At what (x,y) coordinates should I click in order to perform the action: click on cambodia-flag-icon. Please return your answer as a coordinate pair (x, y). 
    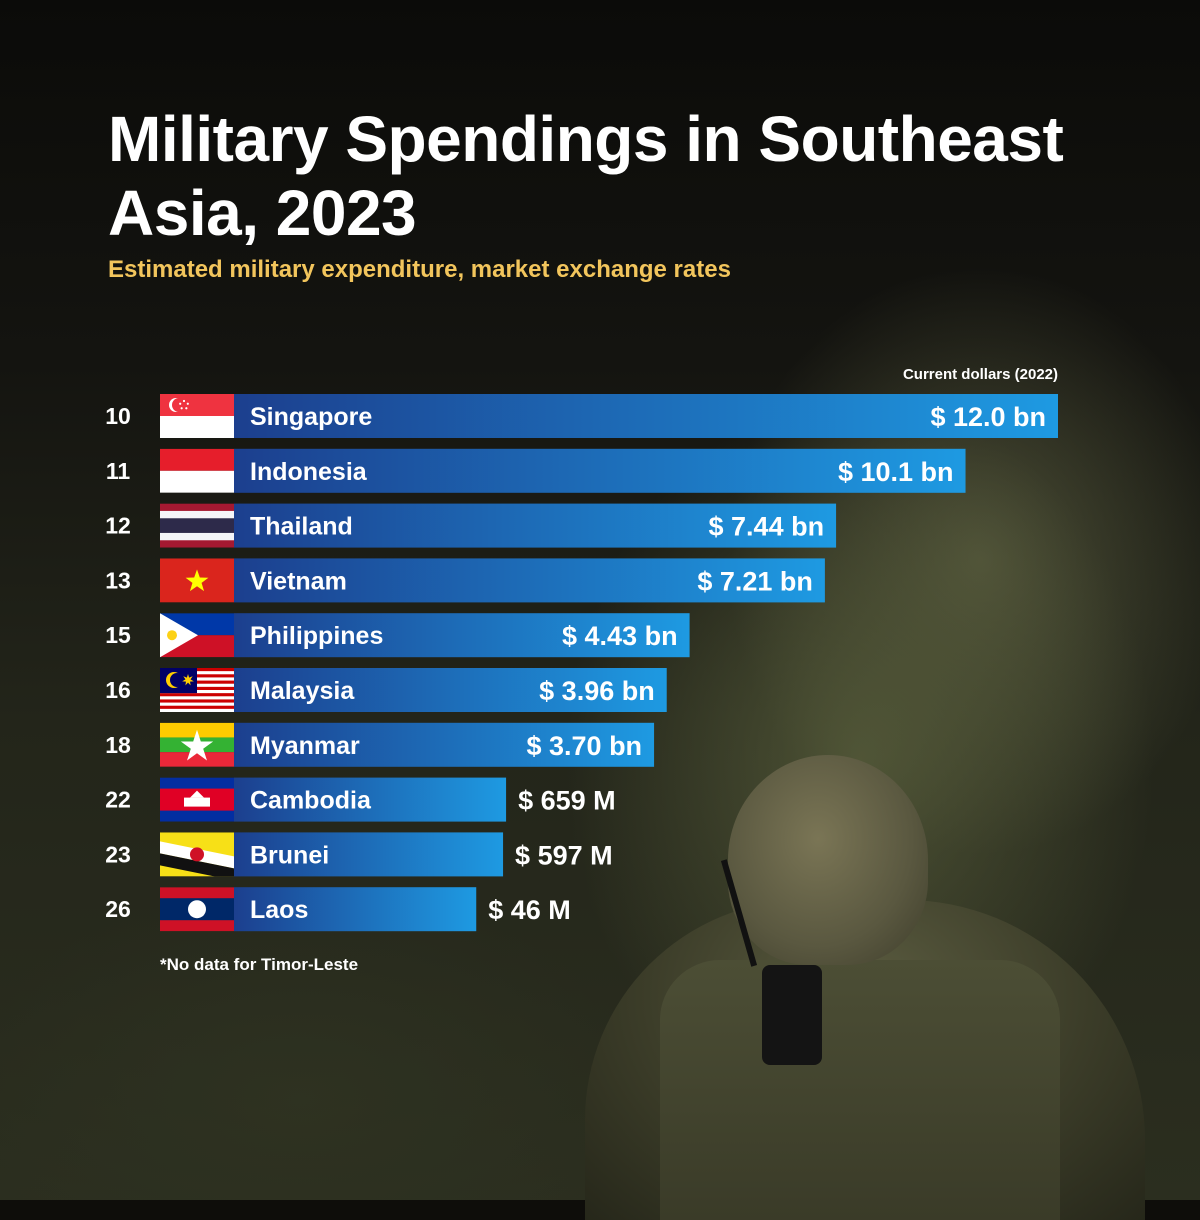
    Looking at the image, I should click on (197, 799).